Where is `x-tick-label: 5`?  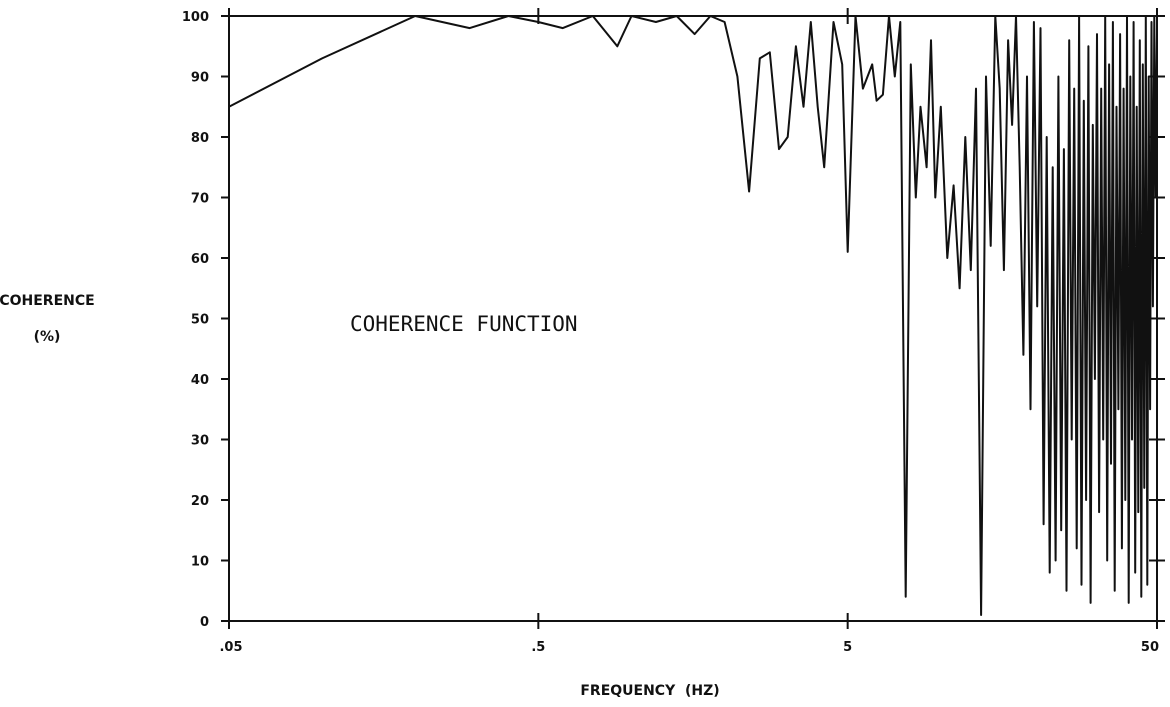
x-tick-label: 5 is located at coordinates (847, 647).